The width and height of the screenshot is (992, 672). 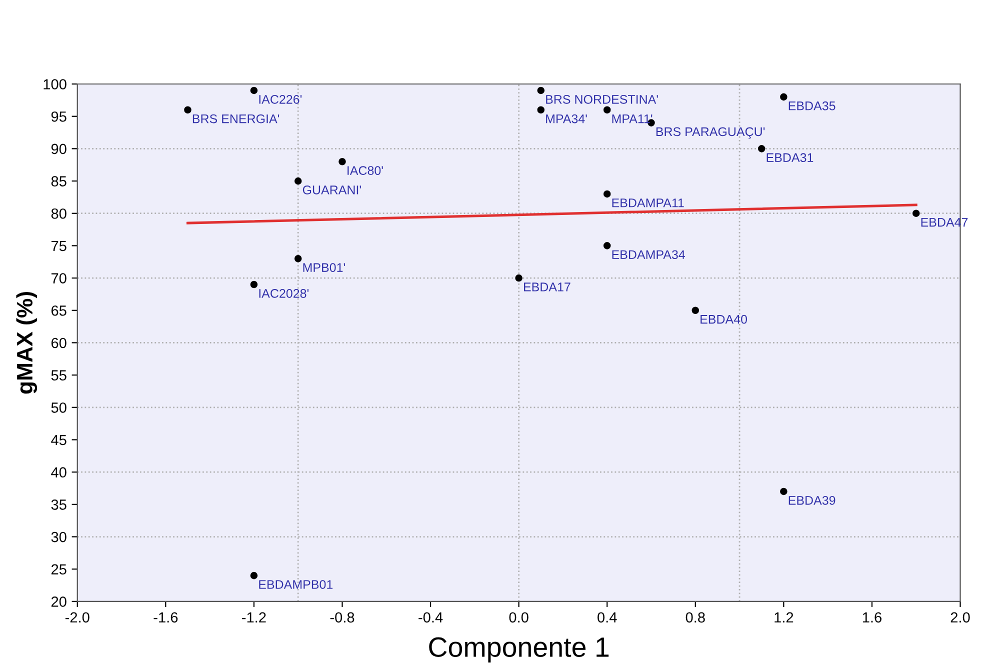 What do you see at coordinates (58, 375) in the screenshot?
I see `y-tick-label: 55` at bounding box center [58, 375].